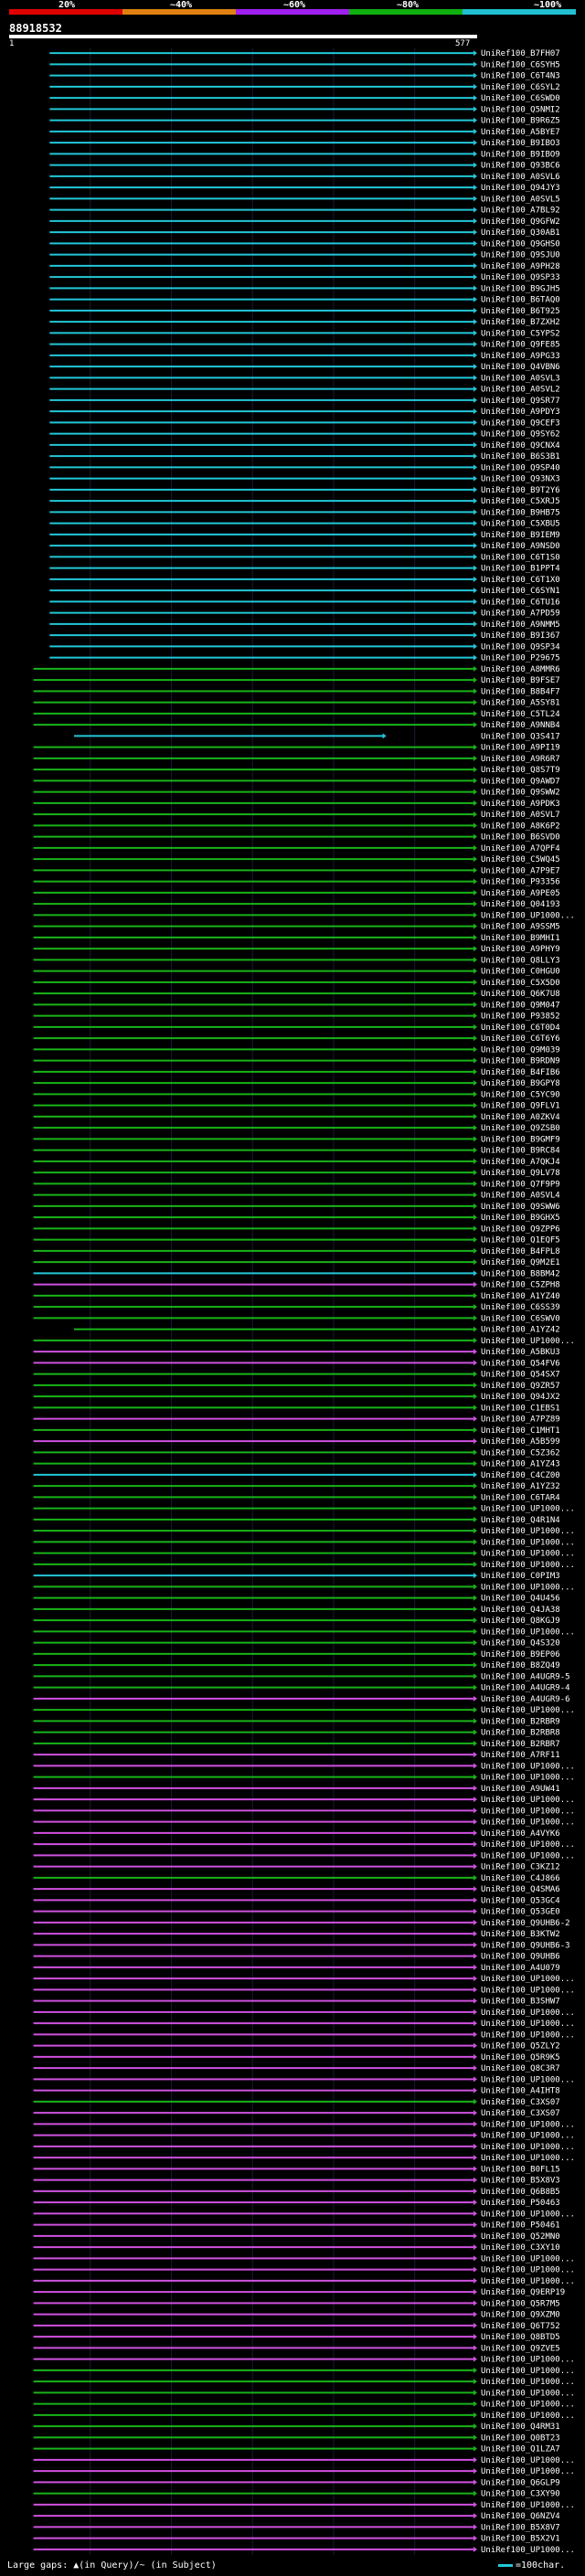 This screenshot has height=2576, width=585. What do you see at coordinates (520, 2091) in the screenshot?
I see `hit-label: UniRef100_A4IHT8` at bounding box center [520, 2091].